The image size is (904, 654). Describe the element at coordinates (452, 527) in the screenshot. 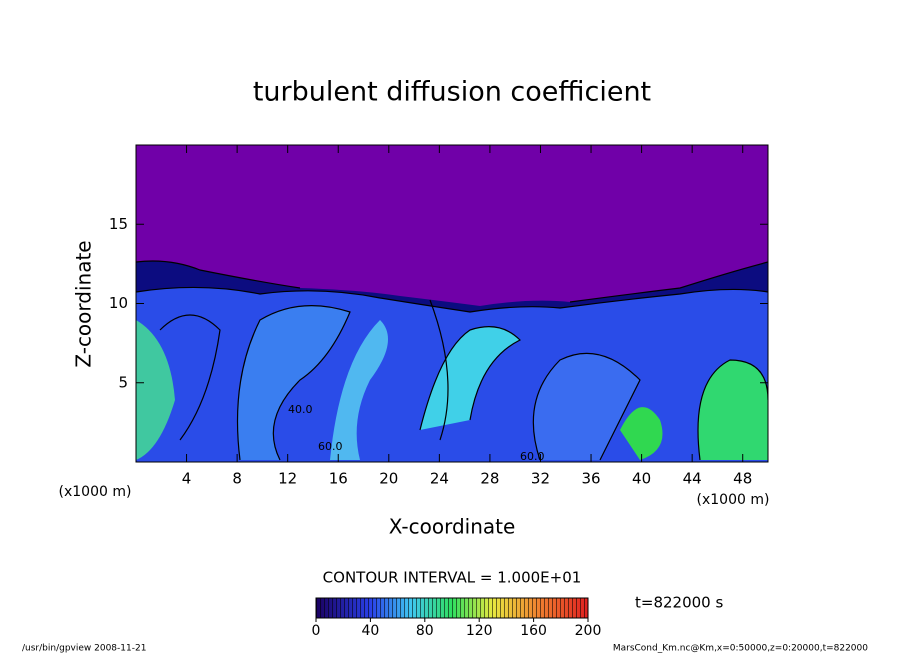

I see `x-axis-label: X-coordinate` at that location.